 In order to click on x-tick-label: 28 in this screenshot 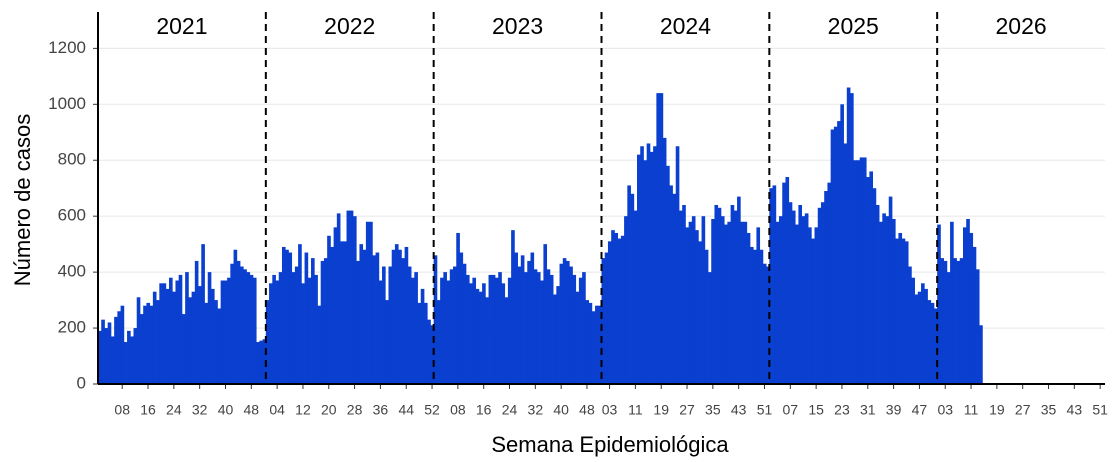, I will do `click(355, 410)`.